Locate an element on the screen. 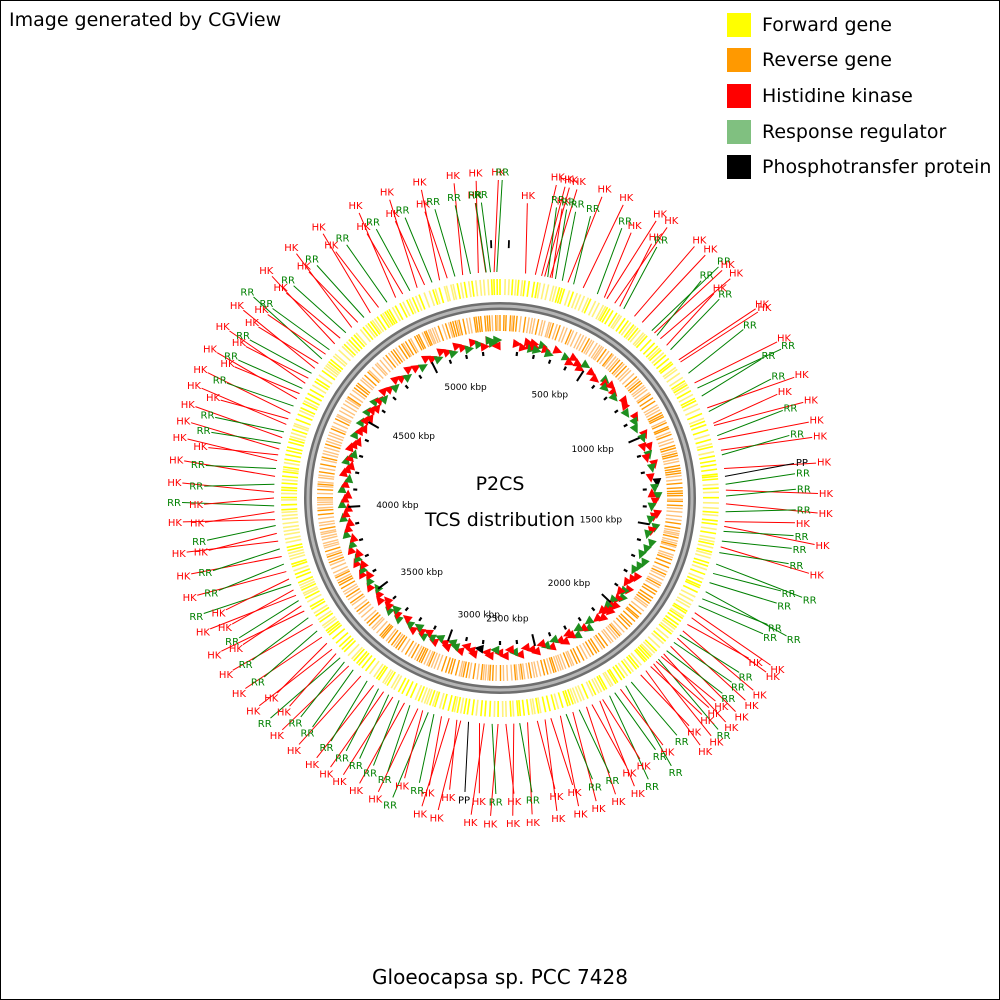 The width and height of the screenshot is (1000, 1000). legend-item-reverse-gene: Reverse gene is located at coordinates (859, 61).